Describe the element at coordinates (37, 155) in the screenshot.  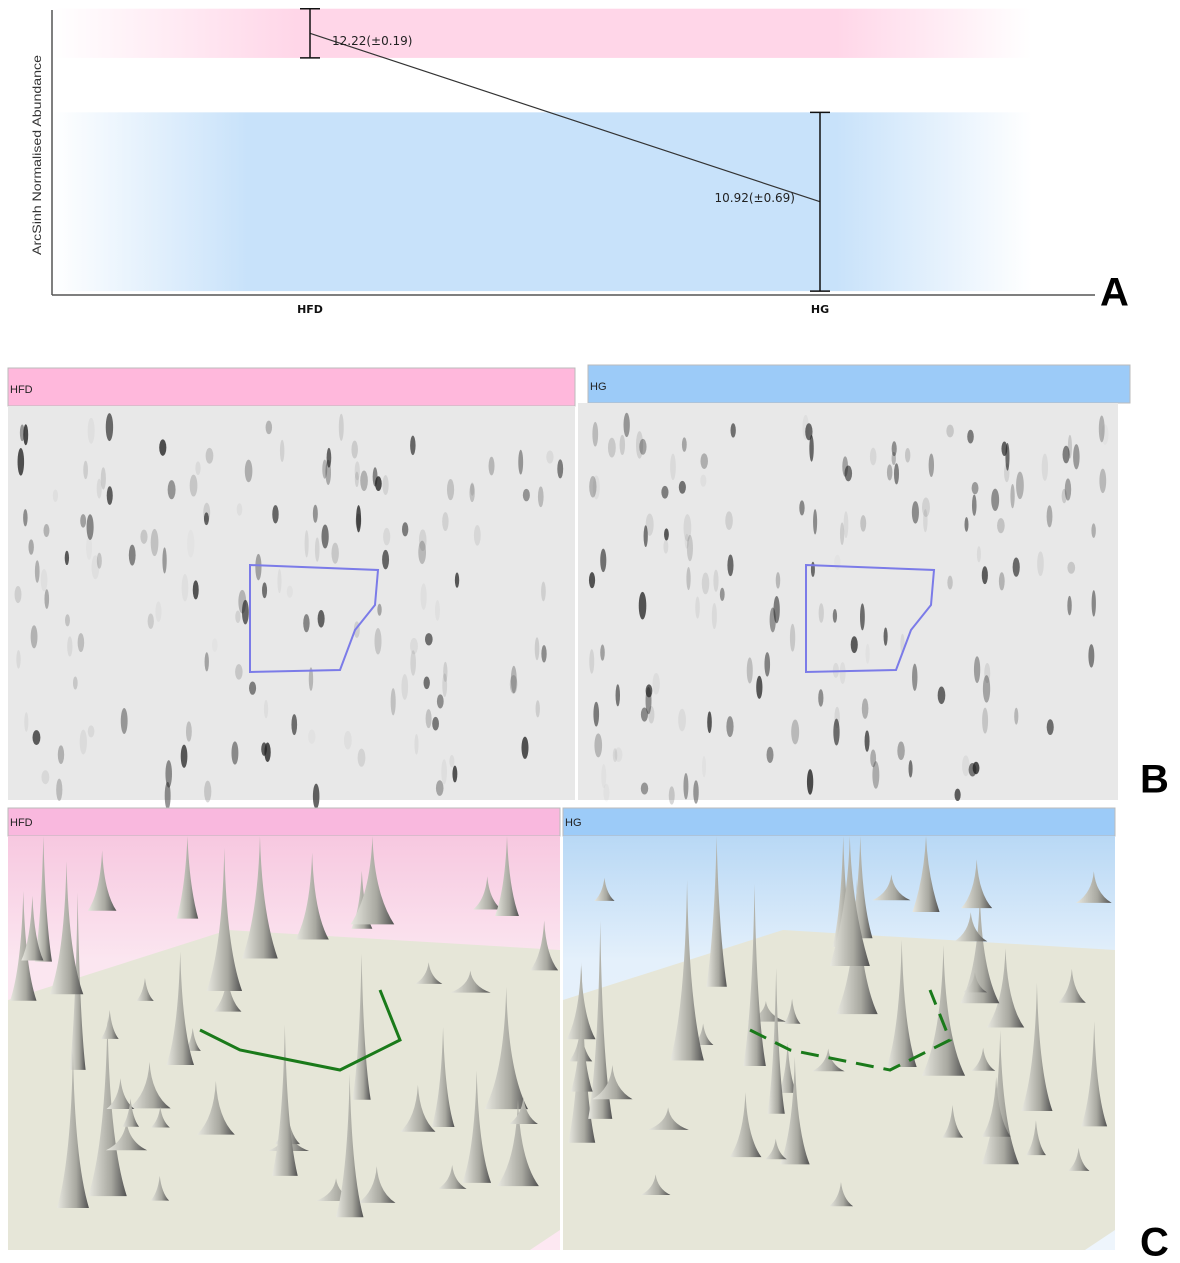
I see `y-axis-label: ArcSinh Normalised Abundance` at that location.